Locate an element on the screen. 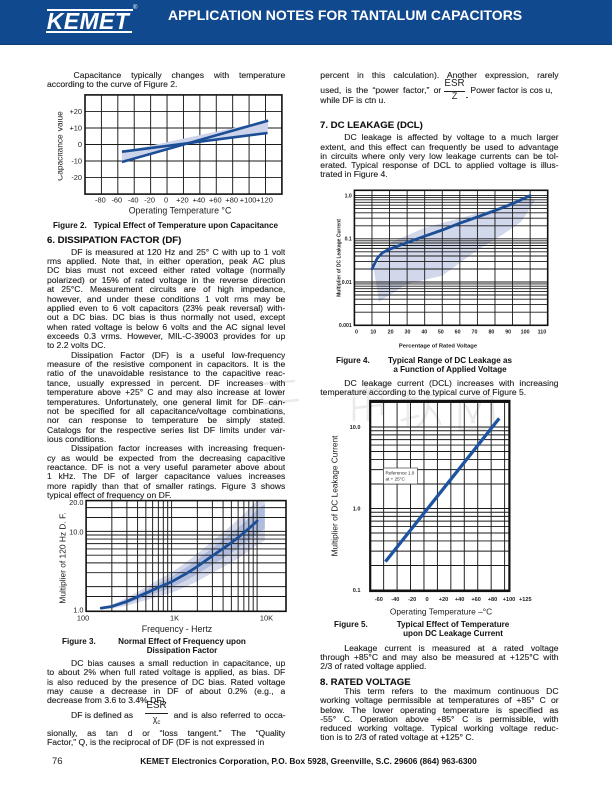 The height and width of the screenshot is (792, 612). svg-text: -80 is located at coordinates (100, 199).